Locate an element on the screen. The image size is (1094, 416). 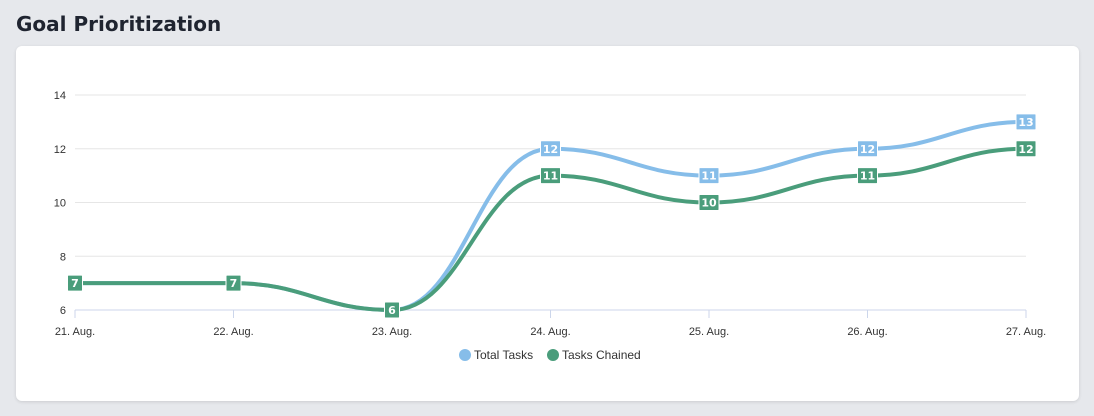
x-tick-label: 26. Aug. is located at coordinates (867, 332).